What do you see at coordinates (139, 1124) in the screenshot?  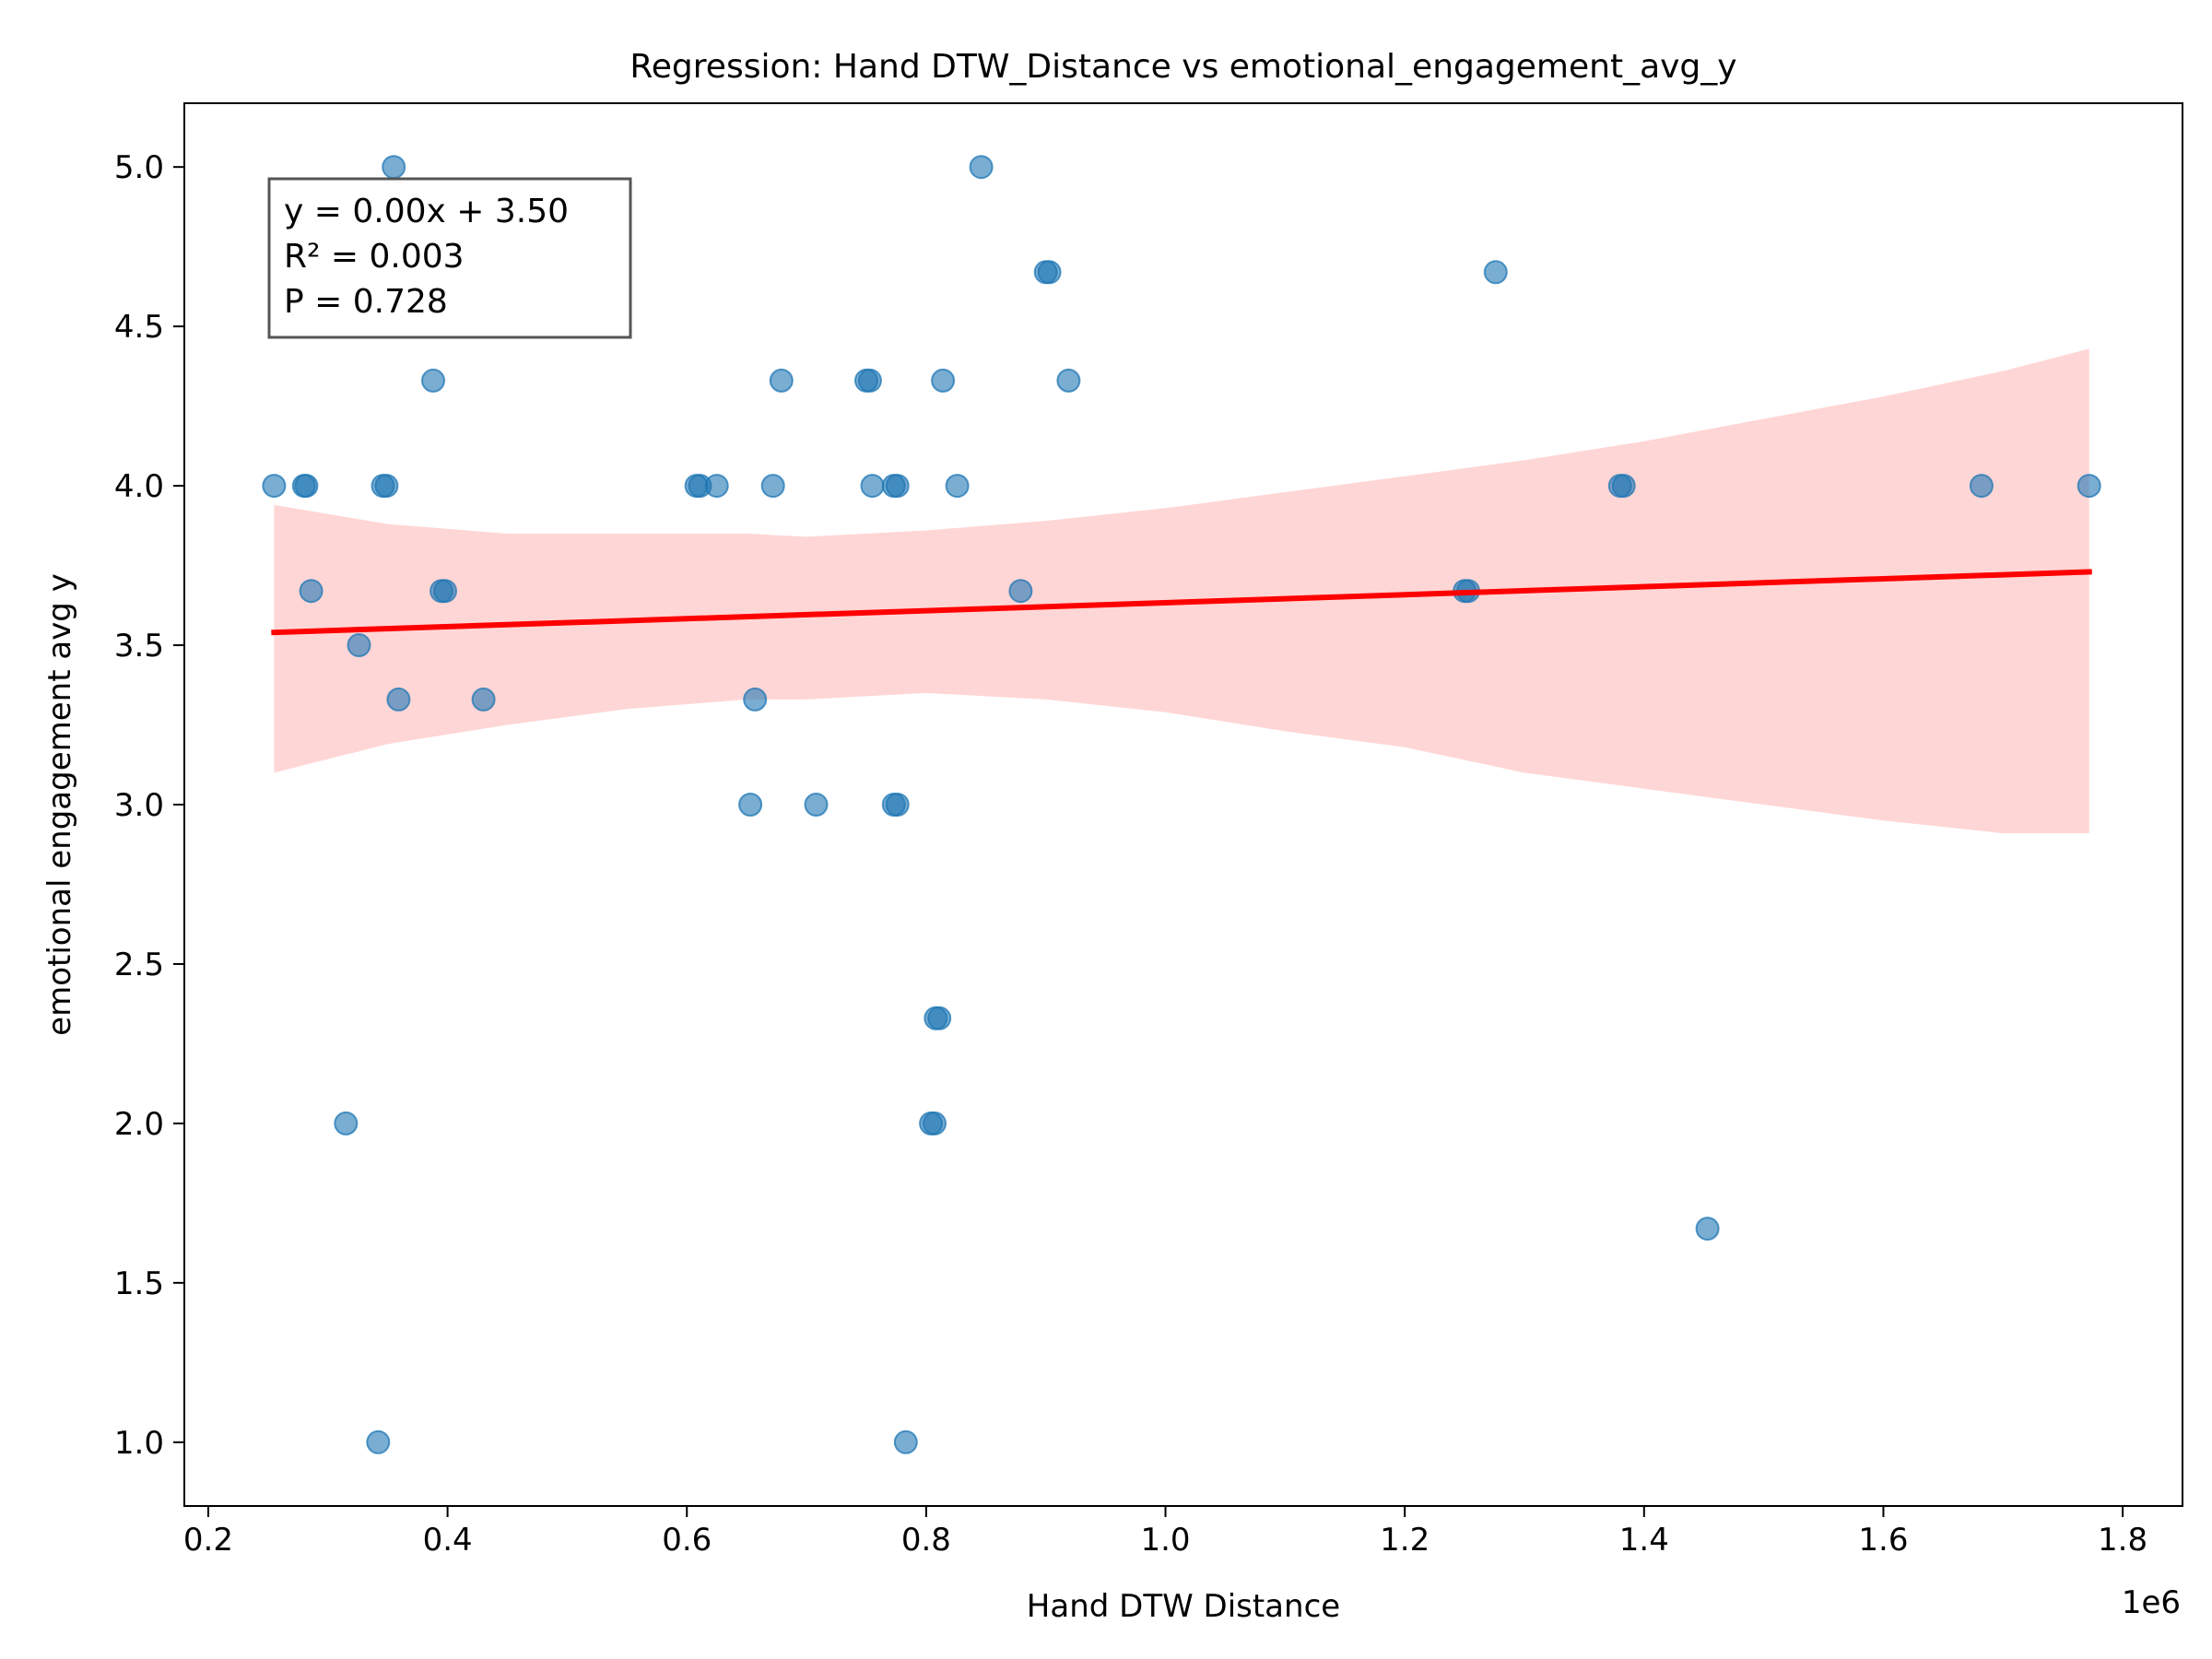 I see `y-tick-label-2: 2.0` at bounding box center [139, 1124].